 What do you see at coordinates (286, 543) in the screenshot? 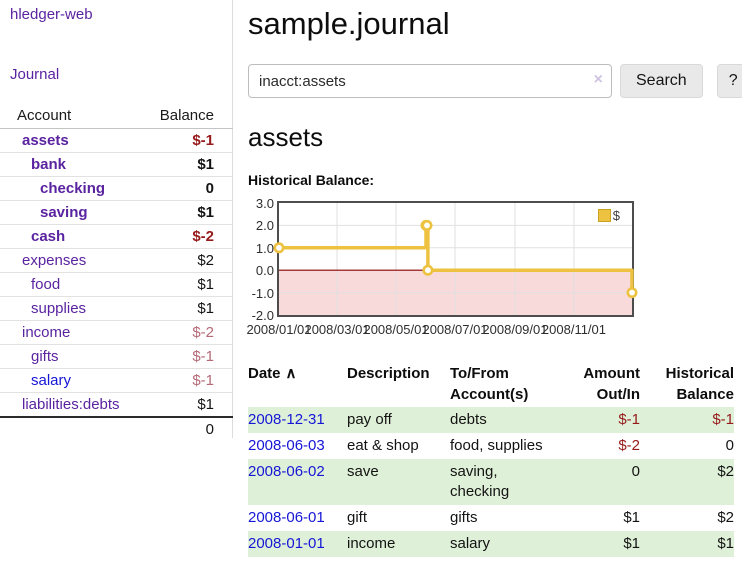
I see `transaction-date-link: 2008-01-01` at bounding box center [286, 543].